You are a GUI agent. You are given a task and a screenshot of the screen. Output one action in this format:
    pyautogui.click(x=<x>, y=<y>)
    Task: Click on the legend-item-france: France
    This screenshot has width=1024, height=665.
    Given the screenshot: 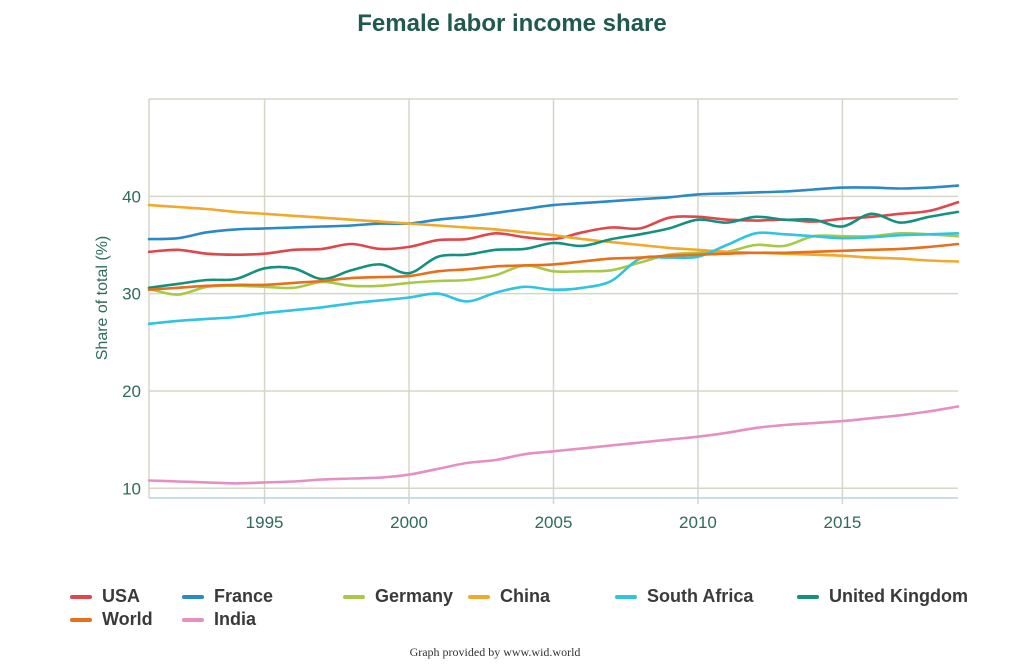 What is the action you would take?
    pyautogui.click(x=227, y=596)
    